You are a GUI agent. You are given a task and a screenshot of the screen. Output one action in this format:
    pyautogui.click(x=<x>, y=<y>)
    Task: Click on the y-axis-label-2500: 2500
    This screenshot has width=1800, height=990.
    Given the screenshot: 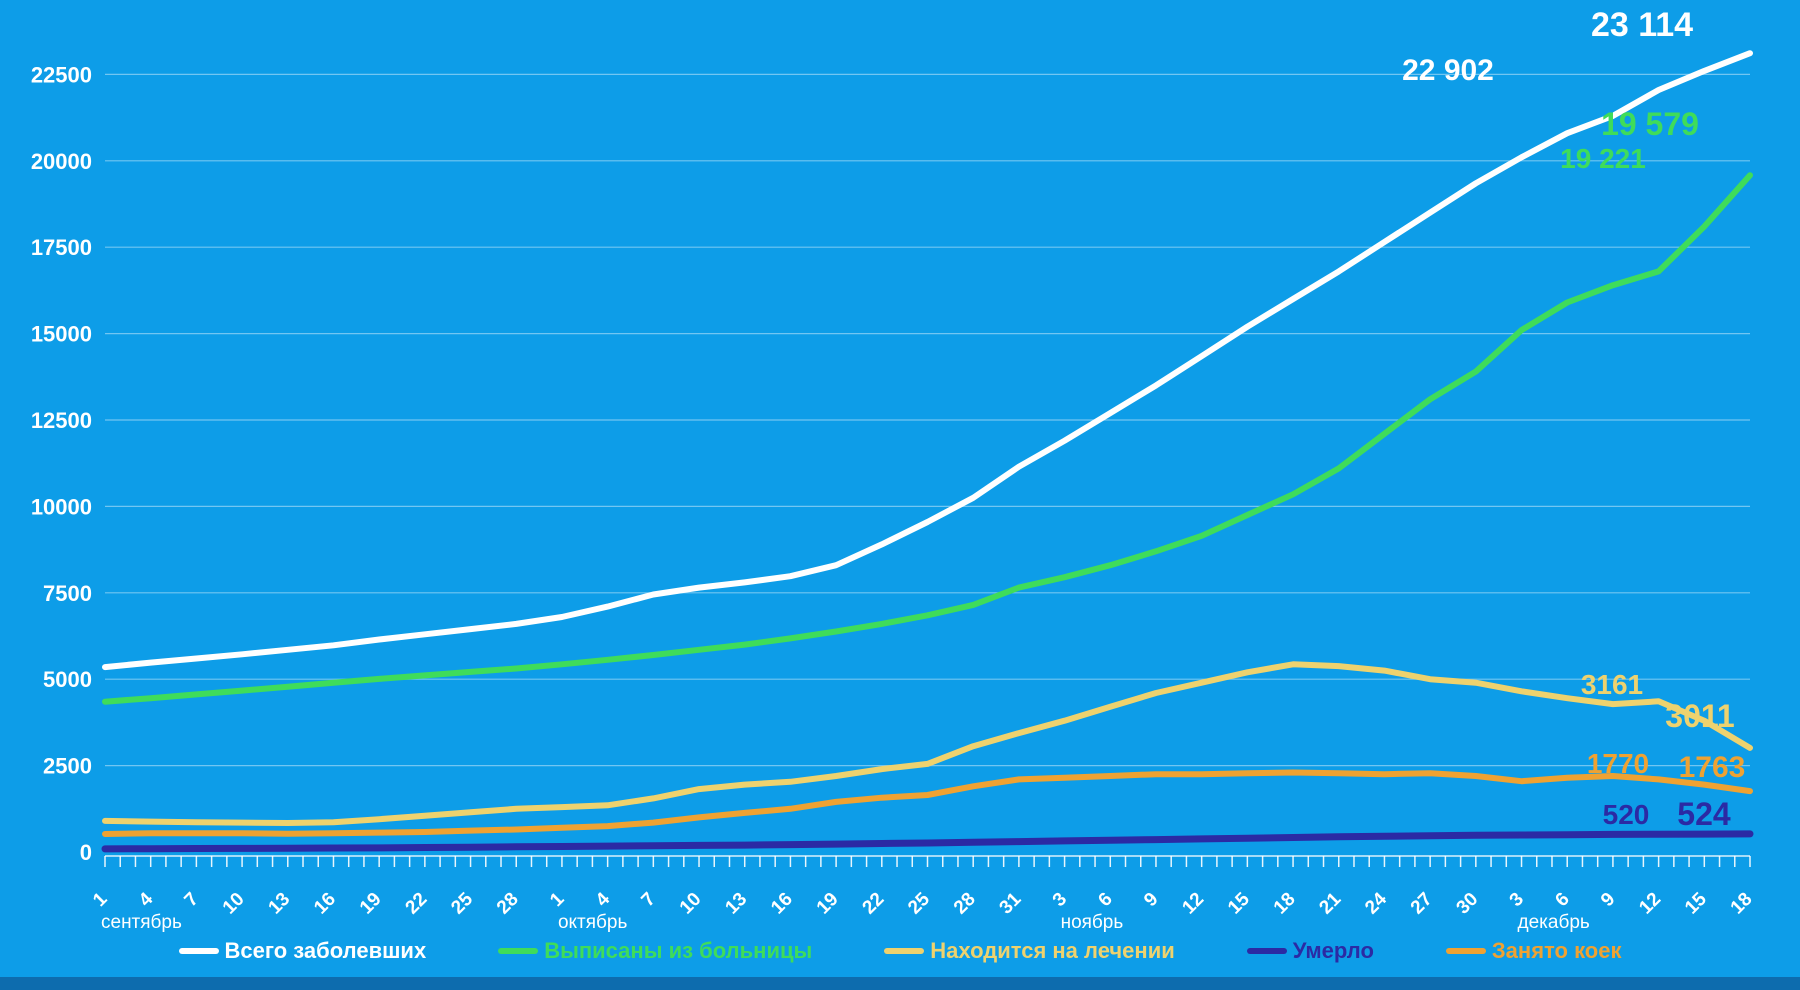 What is the action you would take?
    pyautogui.click(x=67, y=766)
    